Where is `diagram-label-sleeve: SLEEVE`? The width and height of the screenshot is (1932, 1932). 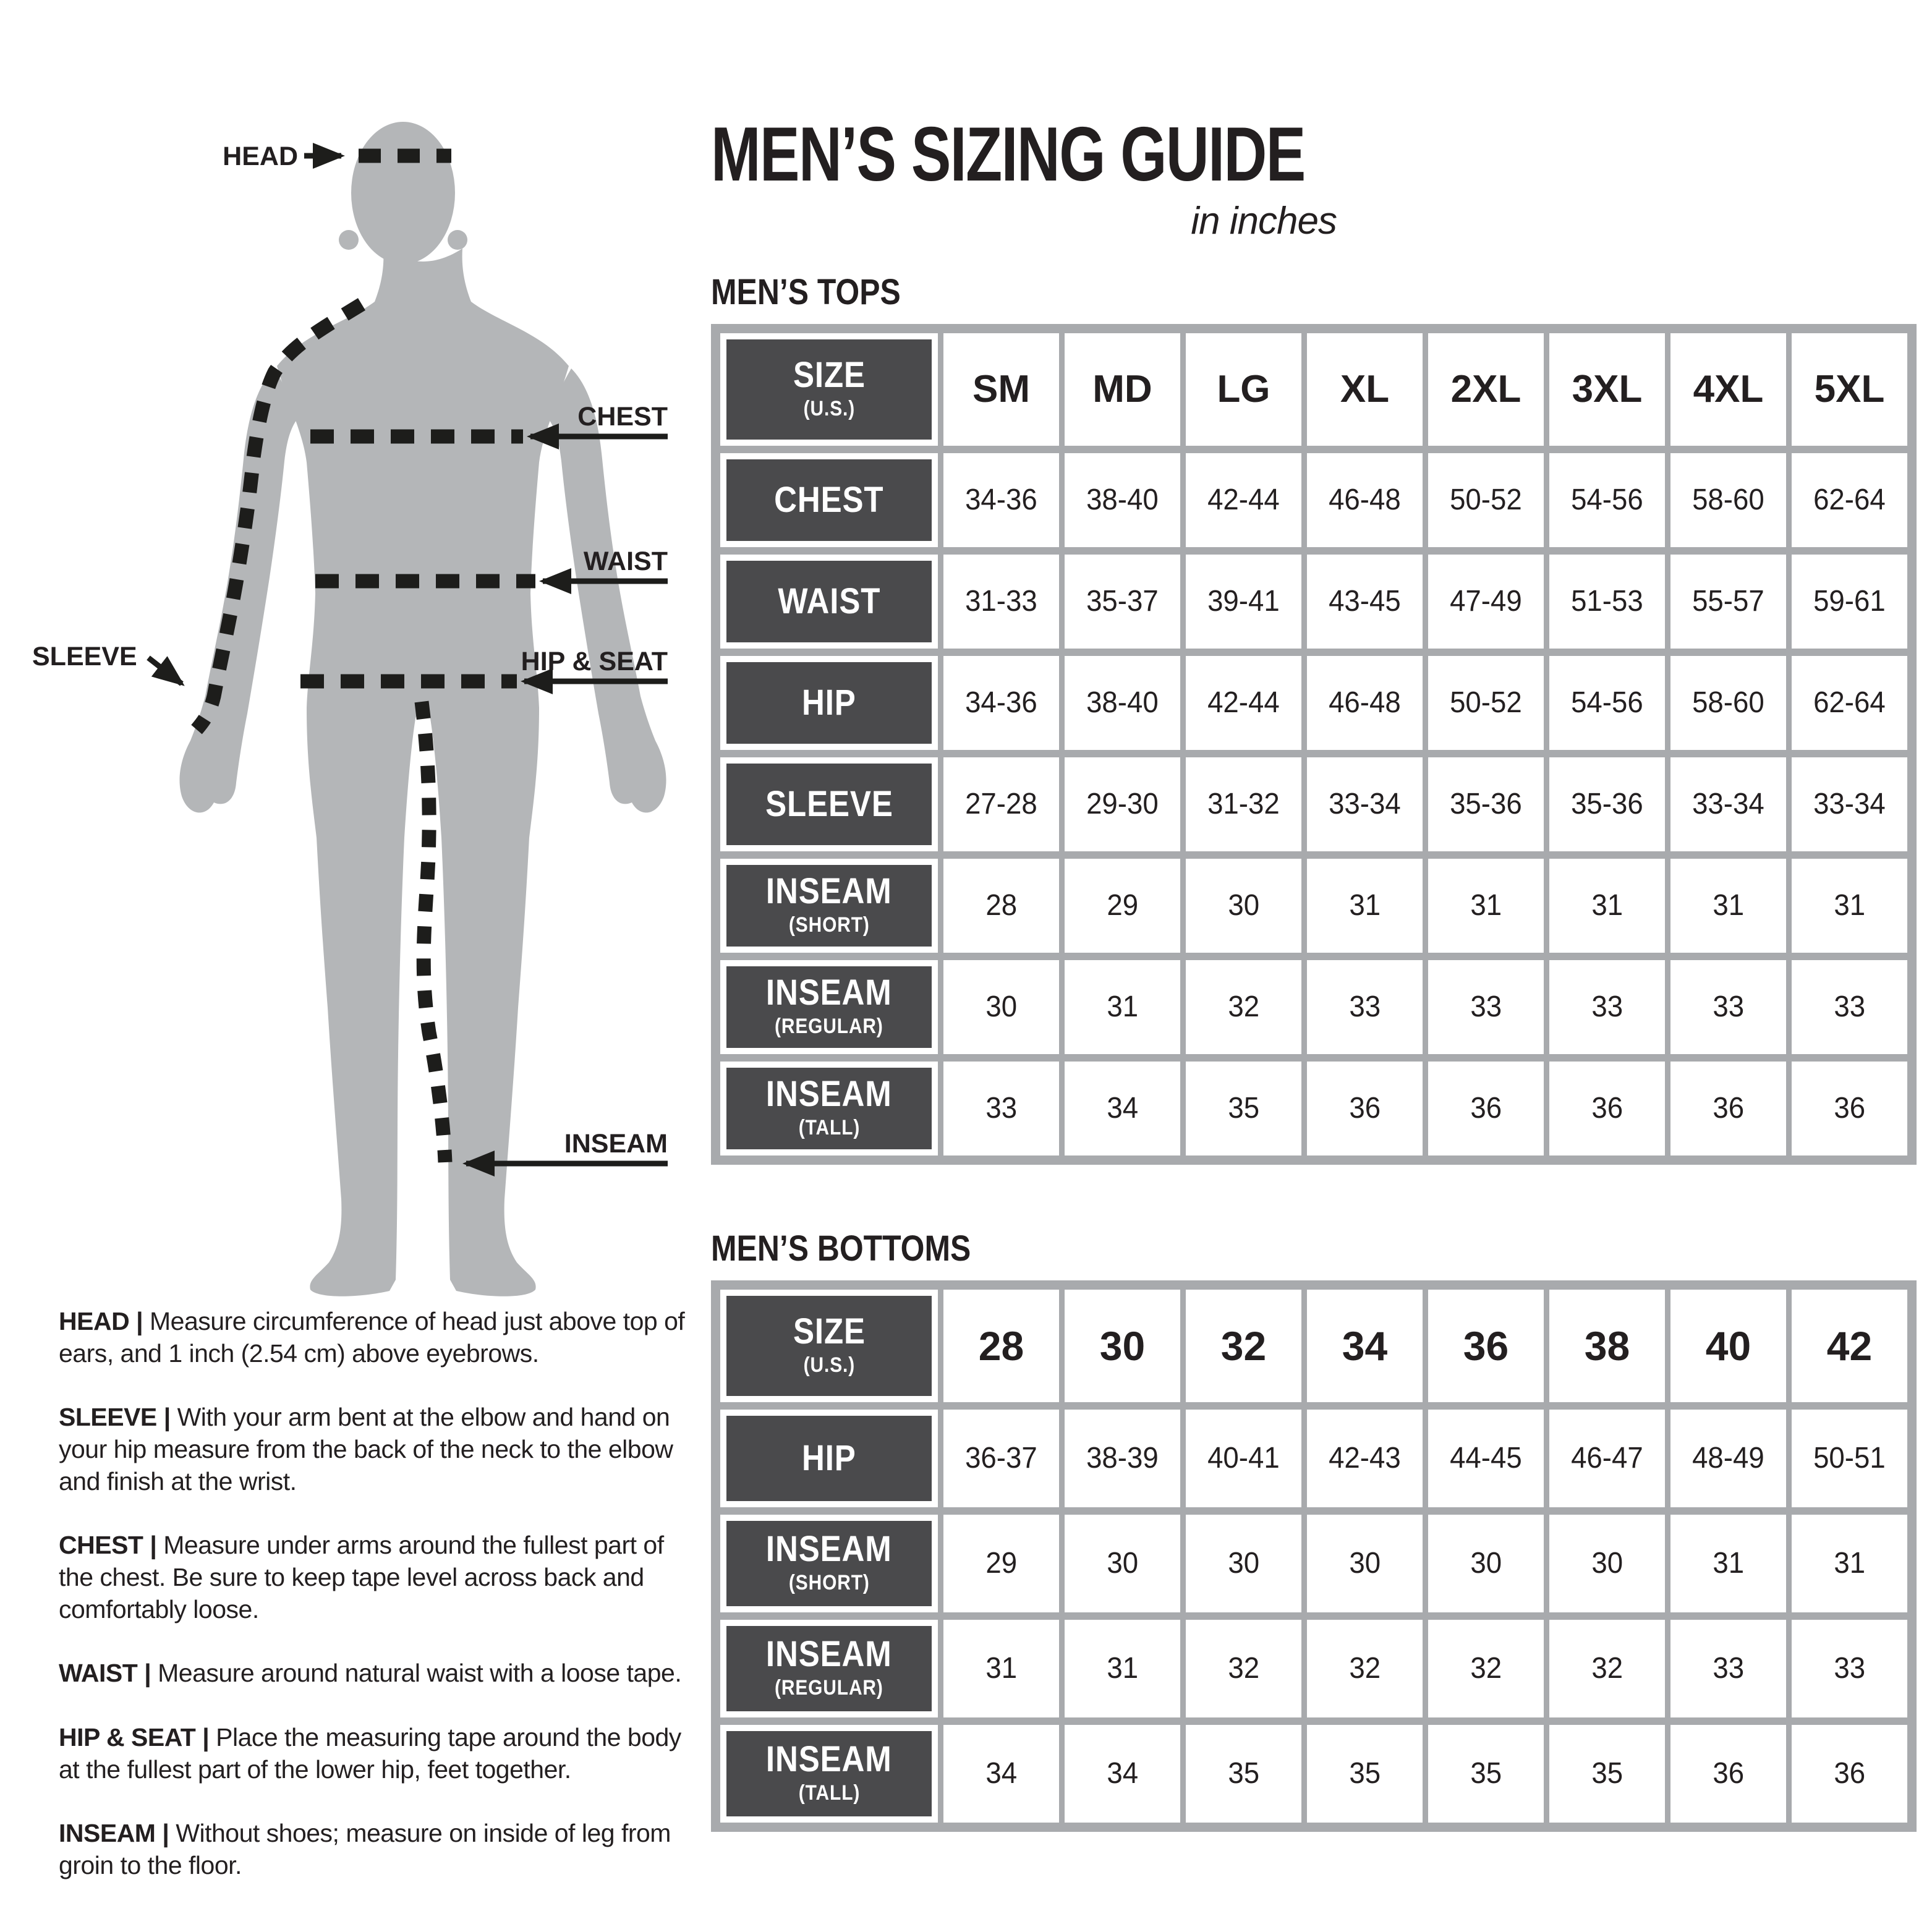
diagram-label-sleeve: SLEEVE is located at coordinates (84, 656).